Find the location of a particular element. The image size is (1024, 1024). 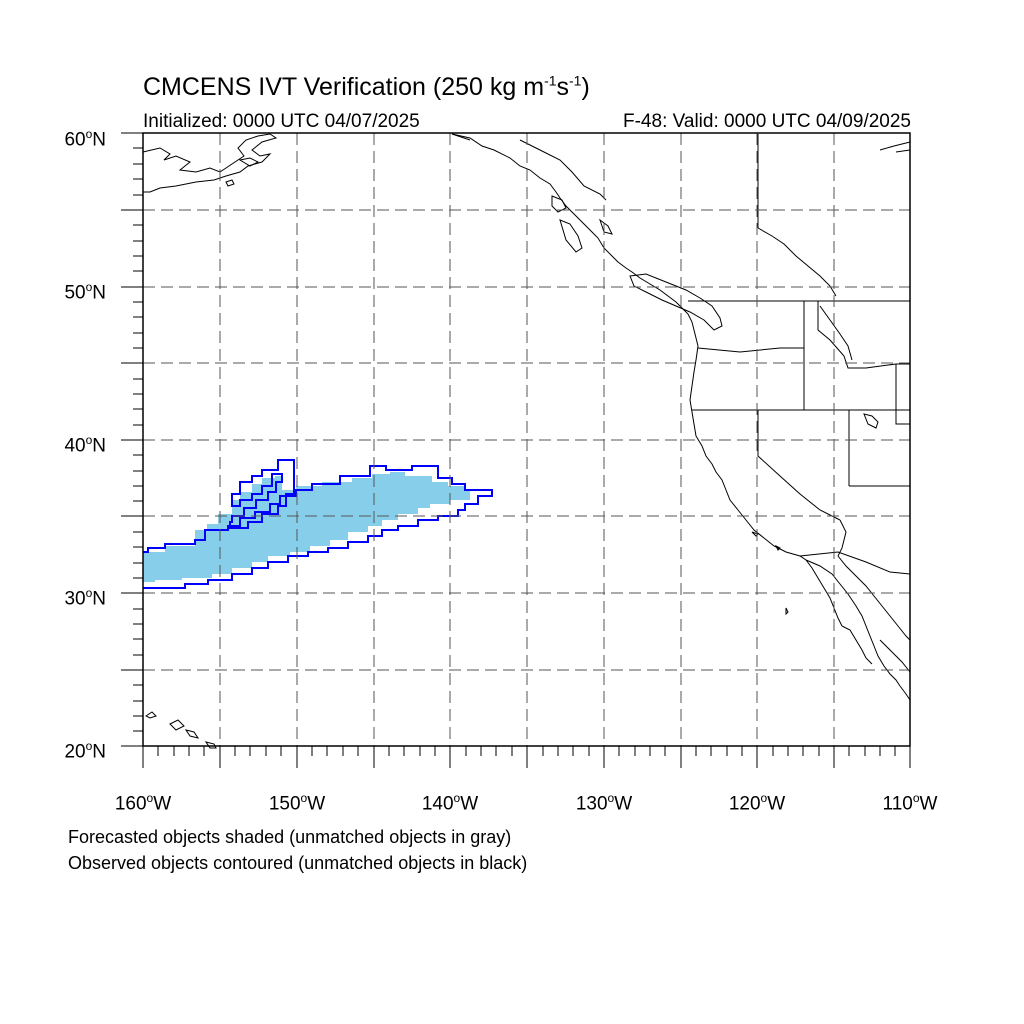

chart-title: CMCENS IVT Verification (250 kg m-1s-1) is located at coordinates (366, 86).